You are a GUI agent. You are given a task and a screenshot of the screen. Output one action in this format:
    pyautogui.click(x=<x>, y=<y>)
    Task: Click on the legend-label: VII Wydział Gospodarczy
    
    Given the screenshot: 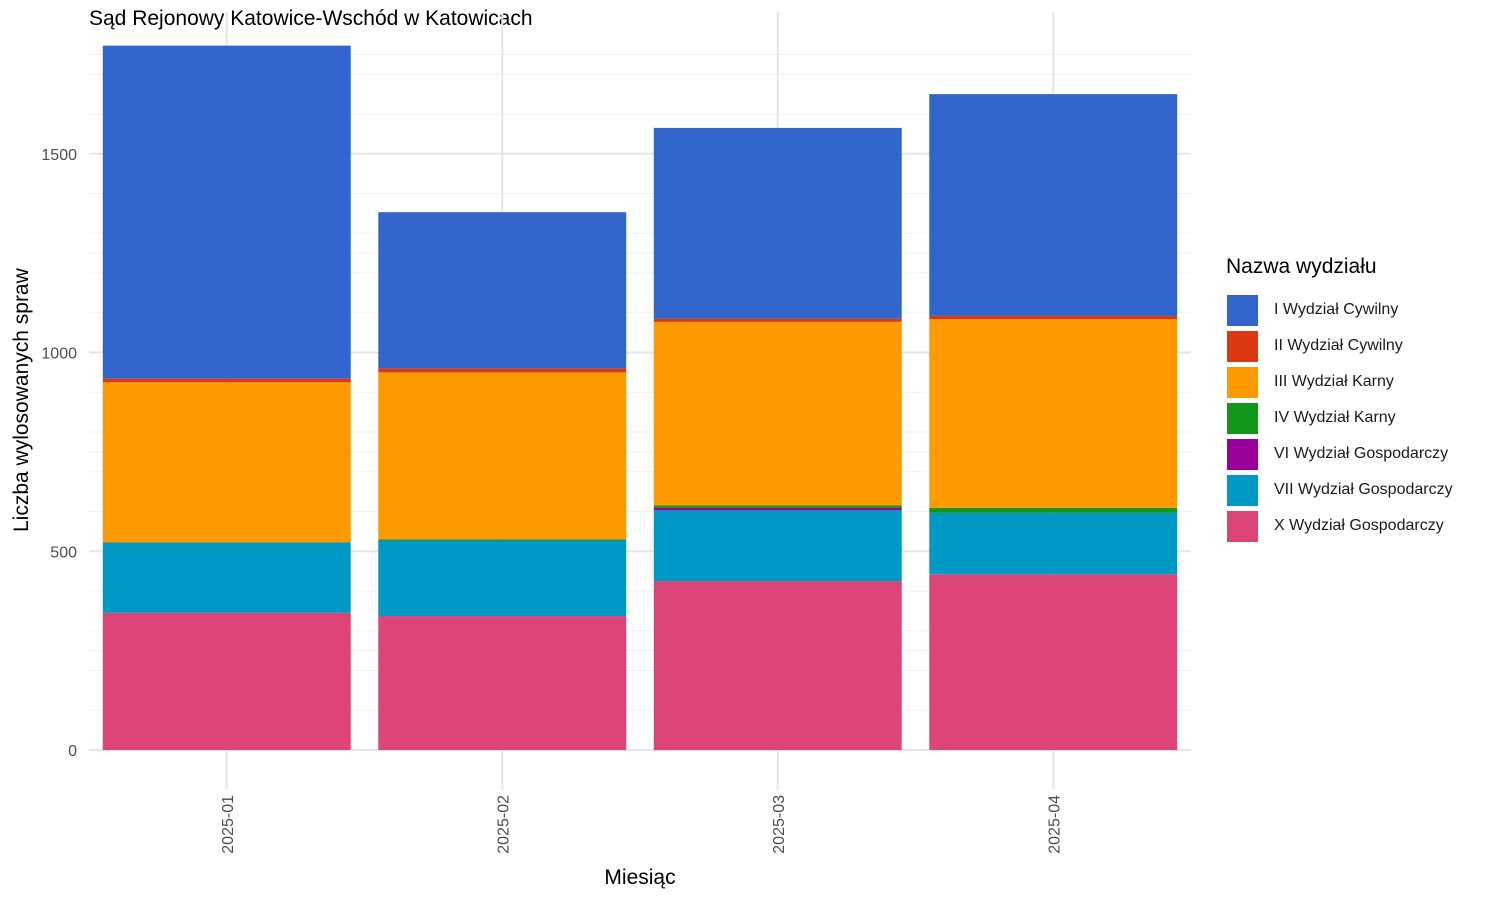 What is the action you would take?
    pyautogui.click(x=1363, y=489)
    